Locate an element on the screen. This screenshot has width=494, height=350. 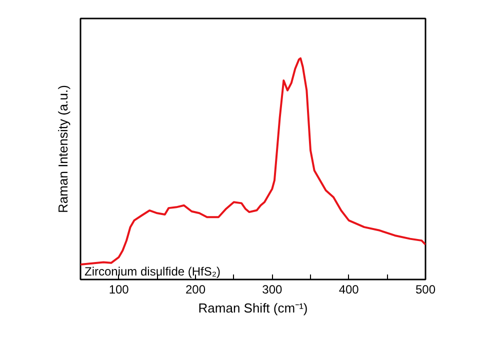
x-tick-label: 200 is located at coordinates (195, 289).